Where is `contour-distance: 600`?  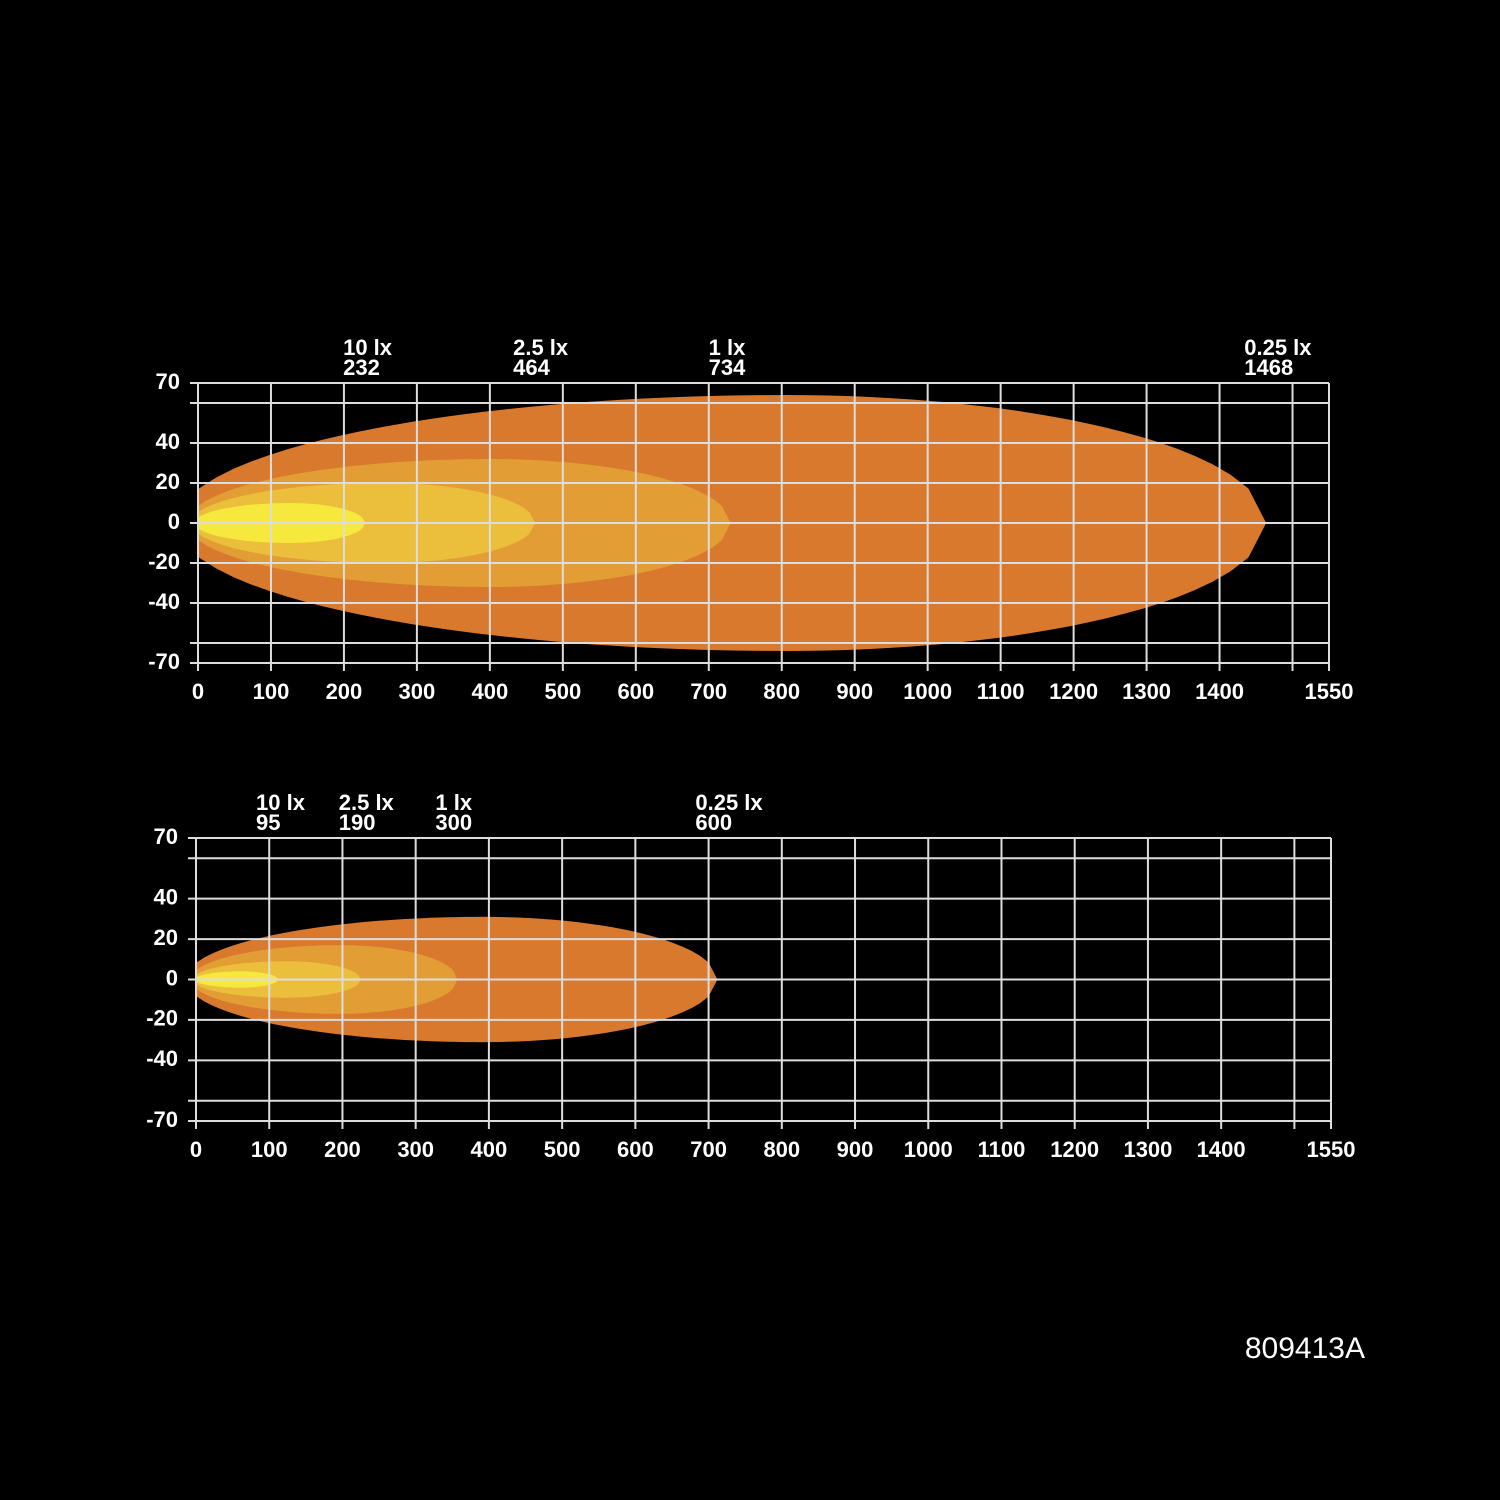 contour-distance: 600 is located at coordinates (713, 822).